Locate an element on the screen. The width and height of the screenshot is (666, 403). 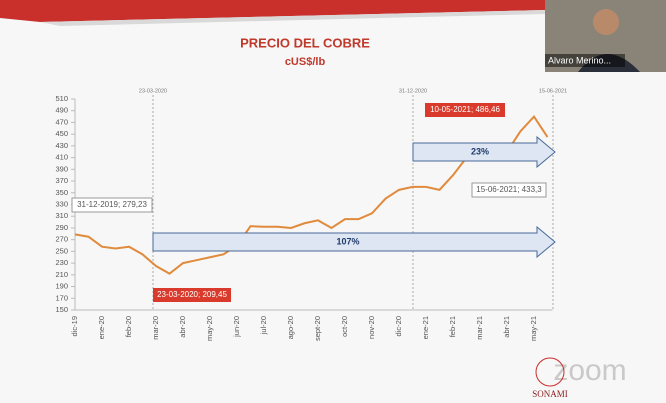
x-tick-label: mar-21 is located at coordinates (479, 328).